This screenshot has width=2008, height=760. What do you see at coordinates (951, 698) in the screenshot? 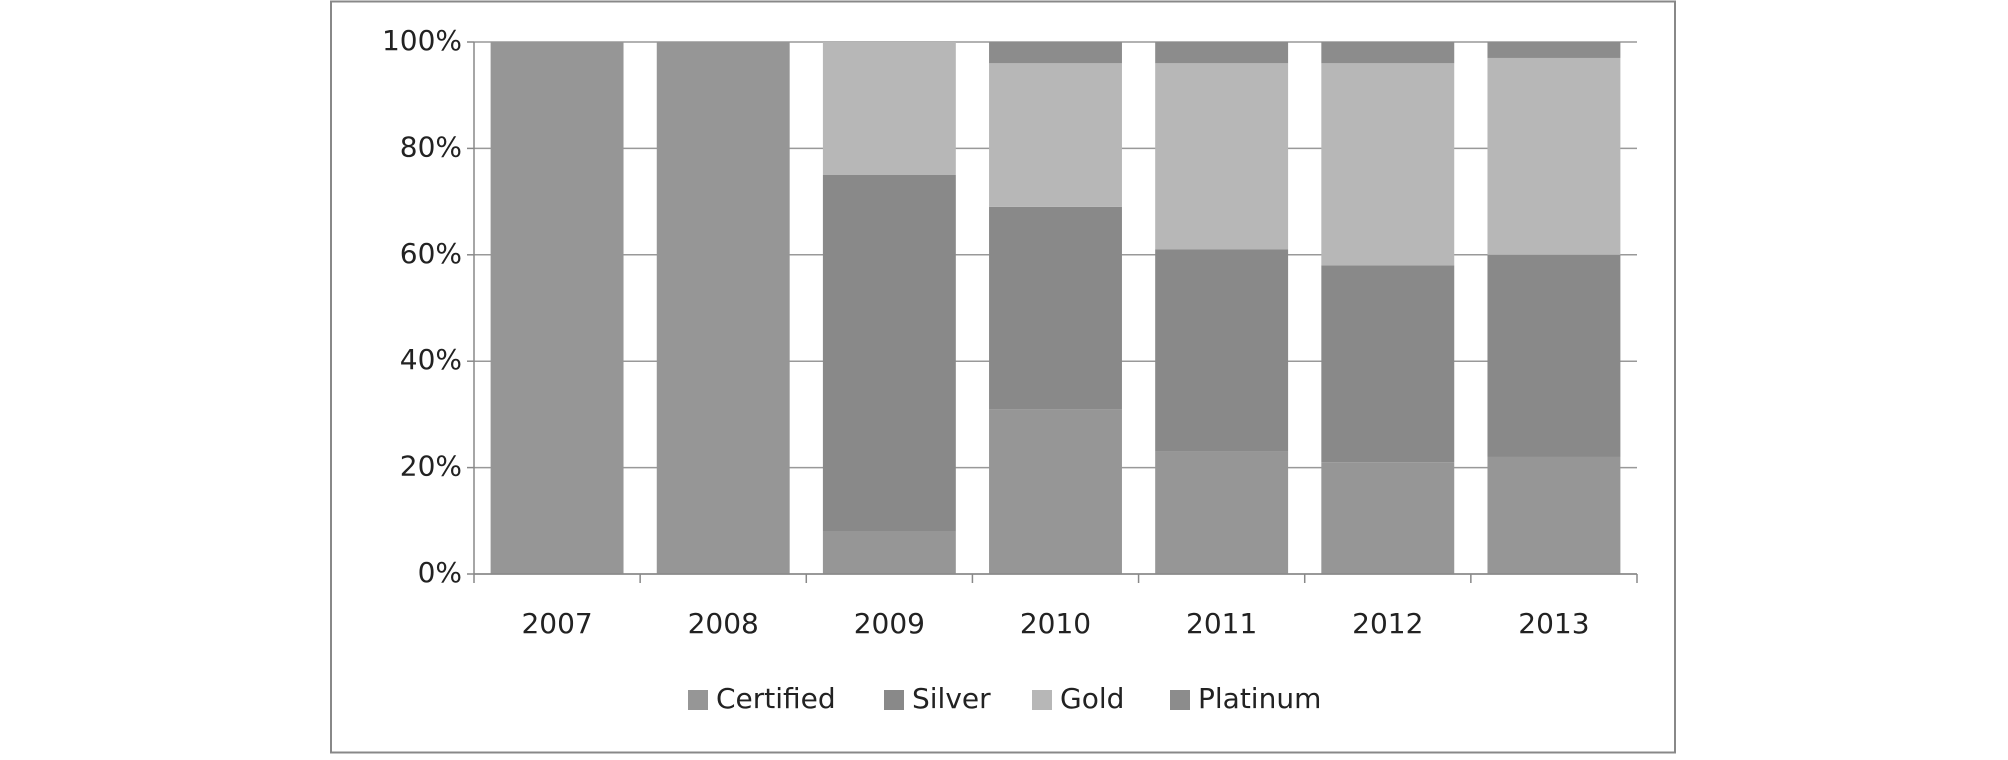
I see `legend-label: Silver` at bounding box center [951, 698].